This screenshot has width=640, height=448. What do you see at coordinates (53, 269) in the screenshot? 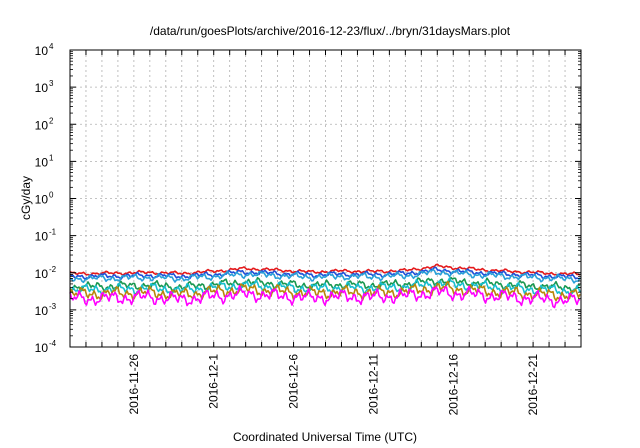
I see `y-tick-exponent: -2` at bounding box center [53, 269].